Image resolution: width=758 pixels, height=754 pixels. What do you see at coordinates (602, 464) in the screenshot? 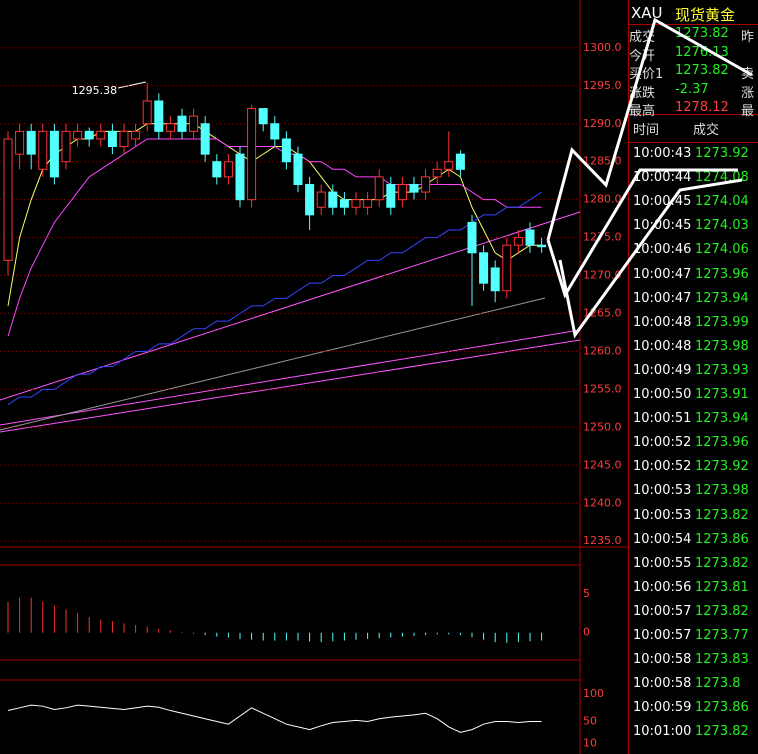
I see `y-tick-label: 1245.0` at bounding box center [602, 464].